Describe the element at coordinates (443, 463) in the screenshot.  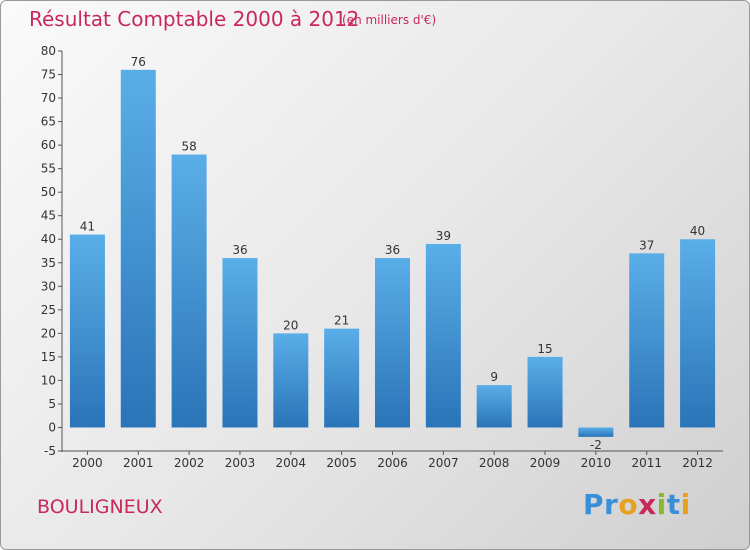
I see `x-tick-label-2007: 2007` at that location.